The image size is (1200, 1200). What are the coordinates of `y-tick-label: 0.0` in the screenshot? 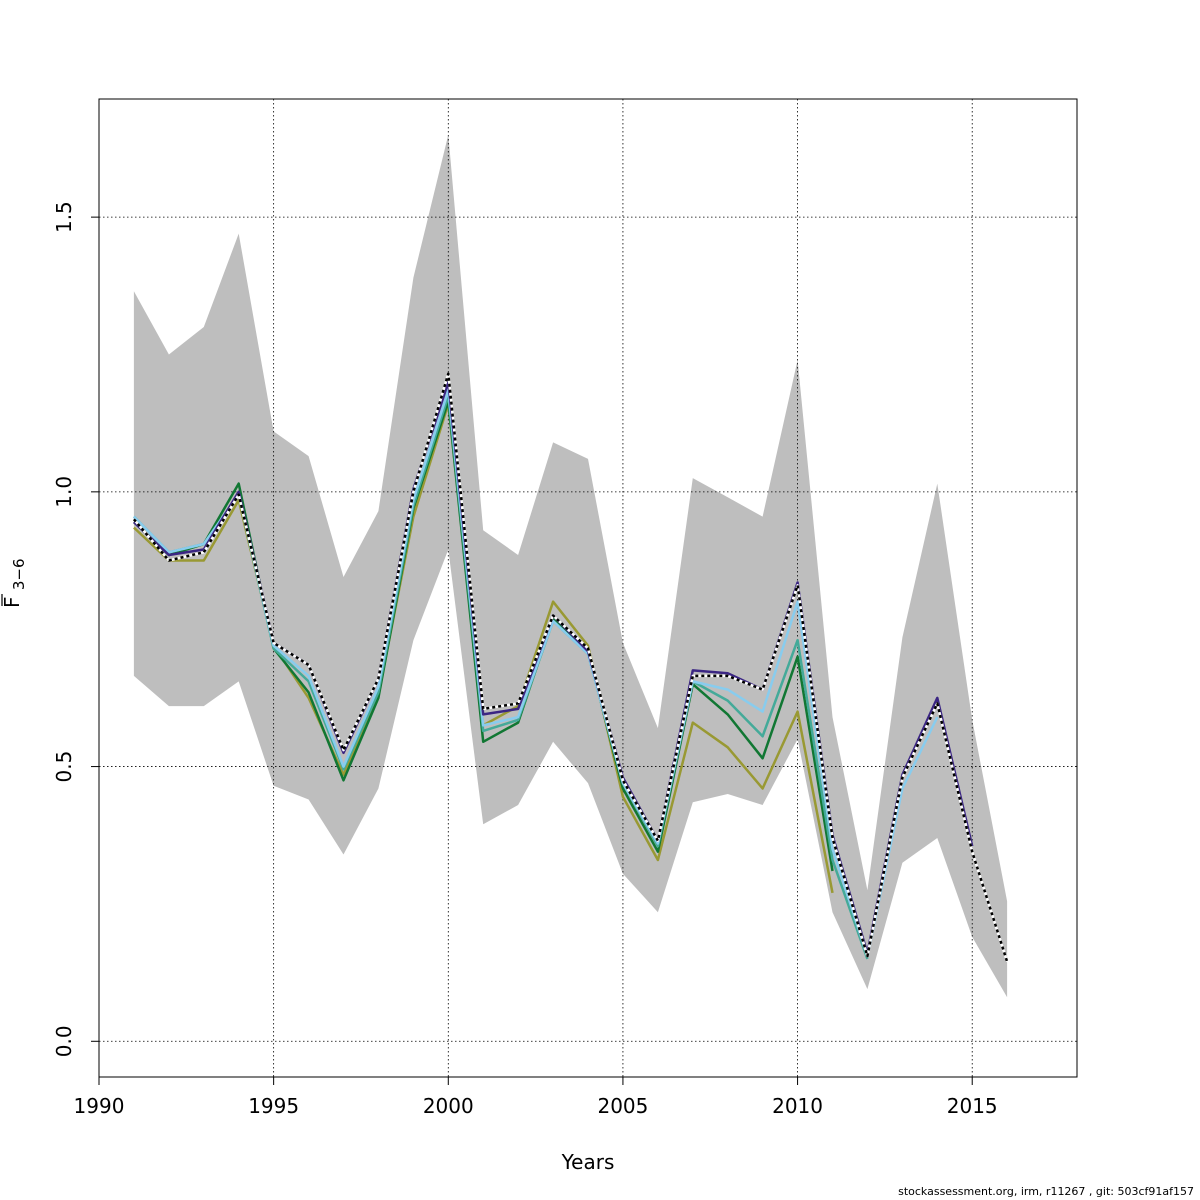 It's located at (64, 1041).